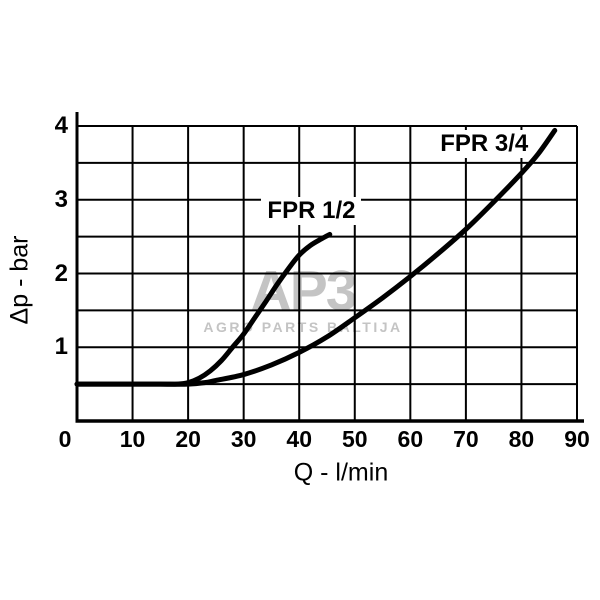 The image size is (600, 600). Describe the element at coordinates (341, 472) in the screenshot. I see `x-axis-title: Q - l/min` at that location.